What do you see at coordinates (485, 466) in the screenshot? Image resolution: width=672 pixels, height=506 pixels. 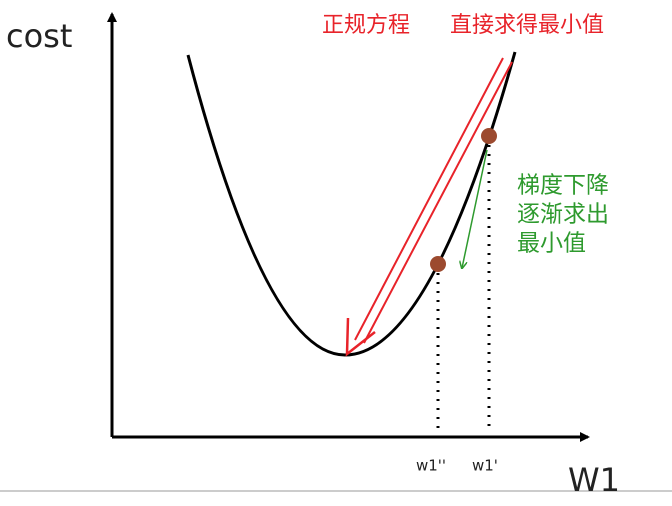 I see `tick-label: w1'` at bounding box center [485, 466].